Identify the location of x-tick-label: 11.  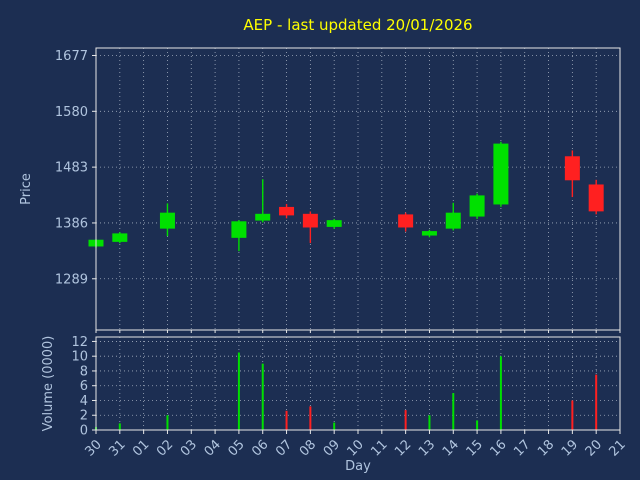
(379, 448).